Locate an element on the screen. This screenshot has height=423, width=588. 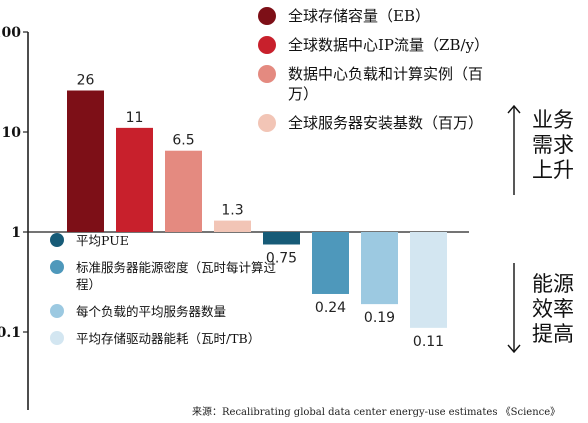
y-tick-label: 0.1 is located at coordinates (10, 333).